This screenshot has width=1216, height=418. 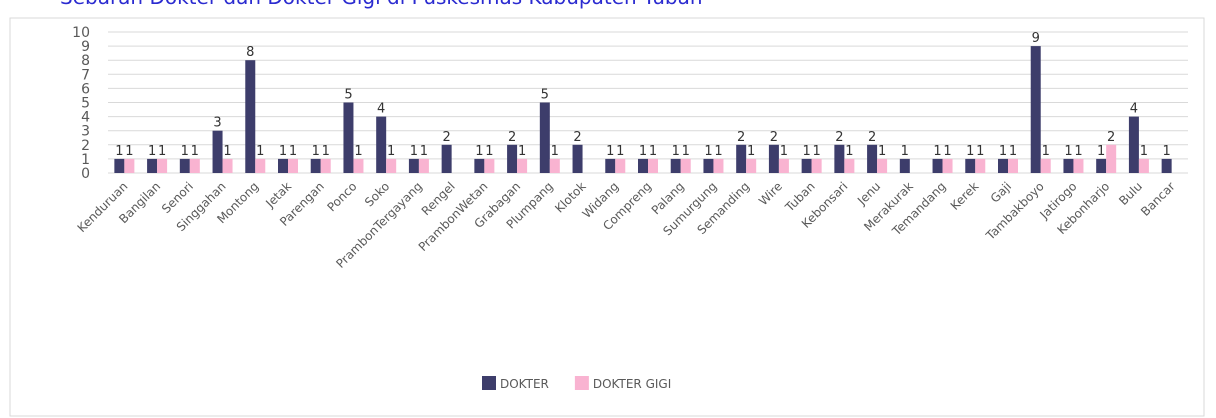 What do you see at coordinates (85, 104) in the screenshot?
I see `y-tick-label: 5` at bounding box center [85, 104].